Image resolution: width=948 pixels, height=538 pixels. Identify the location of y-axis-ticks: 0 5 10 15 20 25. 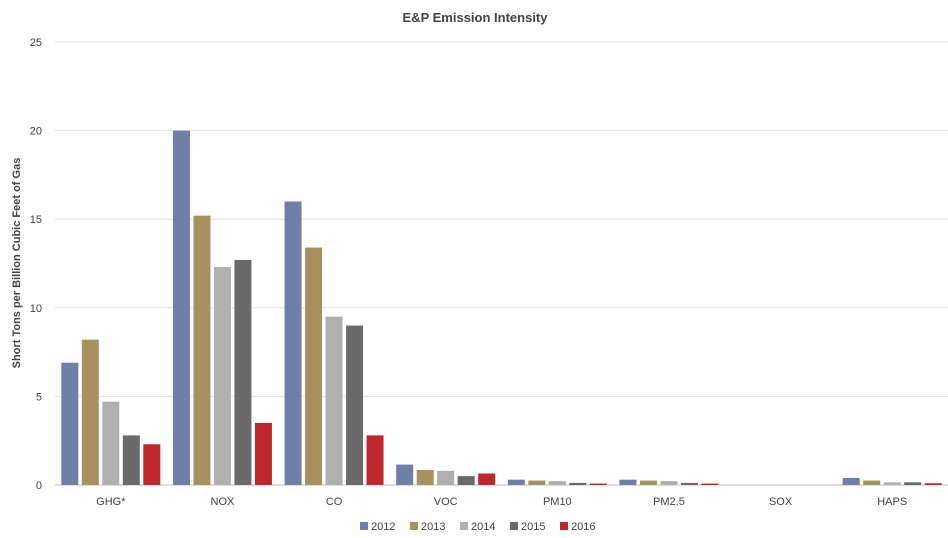
(36, 264).